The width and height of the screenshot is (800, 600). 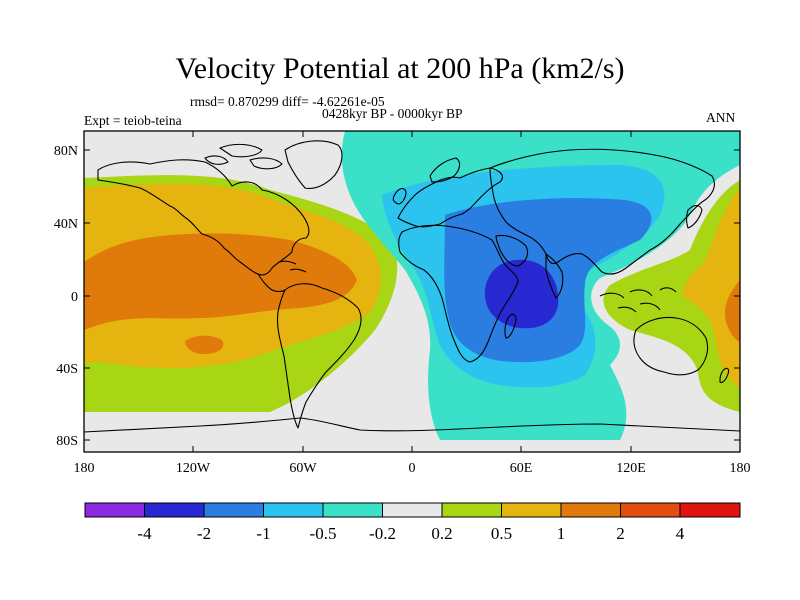 I want to click on coast-asia, so click(x=602, y=211).